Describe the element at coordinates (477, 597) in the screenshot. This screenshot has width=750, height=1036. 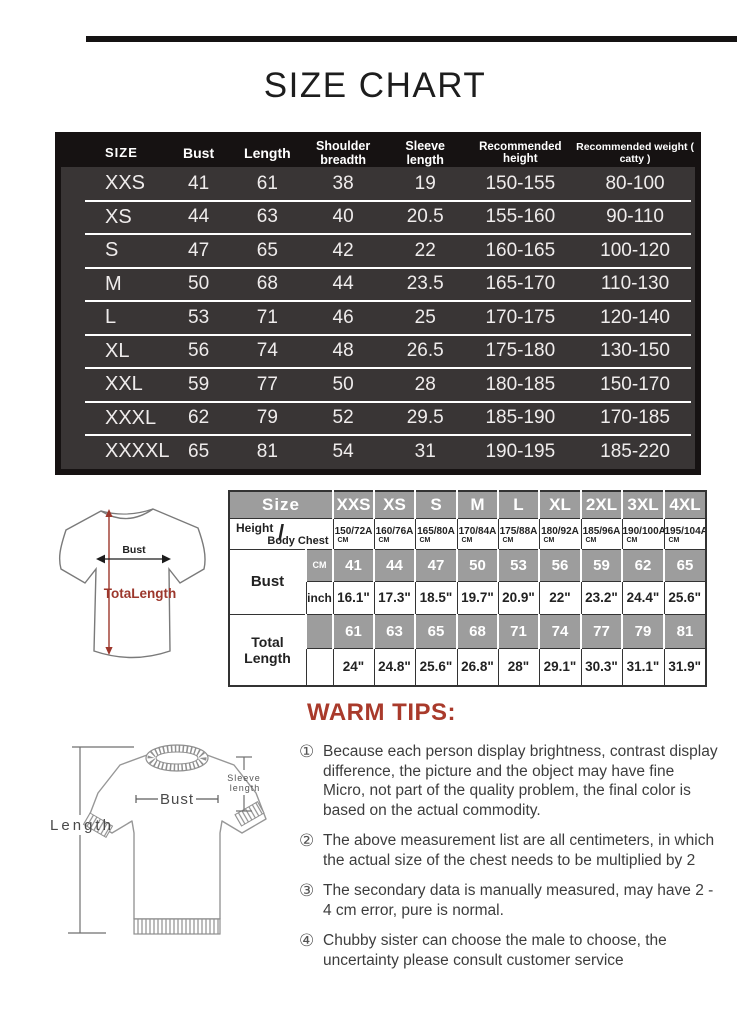
I see `cell: 19.7"` at that location.